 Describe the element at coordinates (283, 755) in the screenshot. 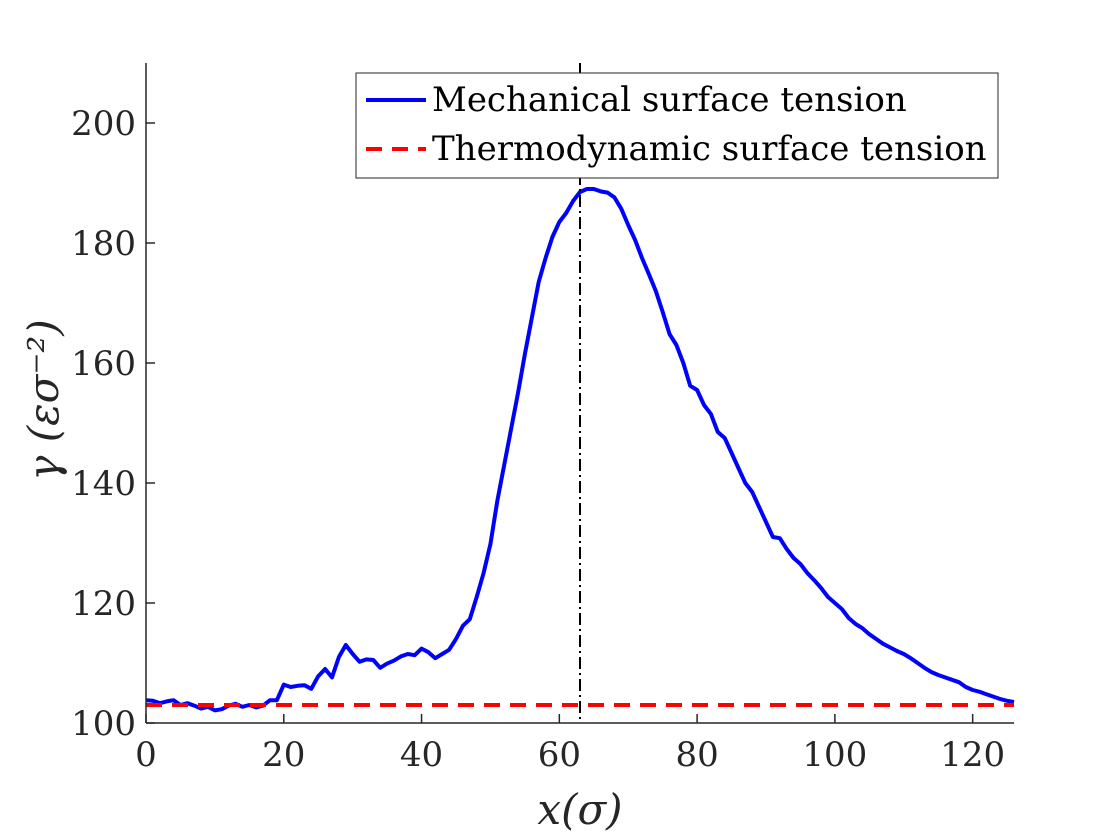

I see `x-tick-label: 20` at that location.